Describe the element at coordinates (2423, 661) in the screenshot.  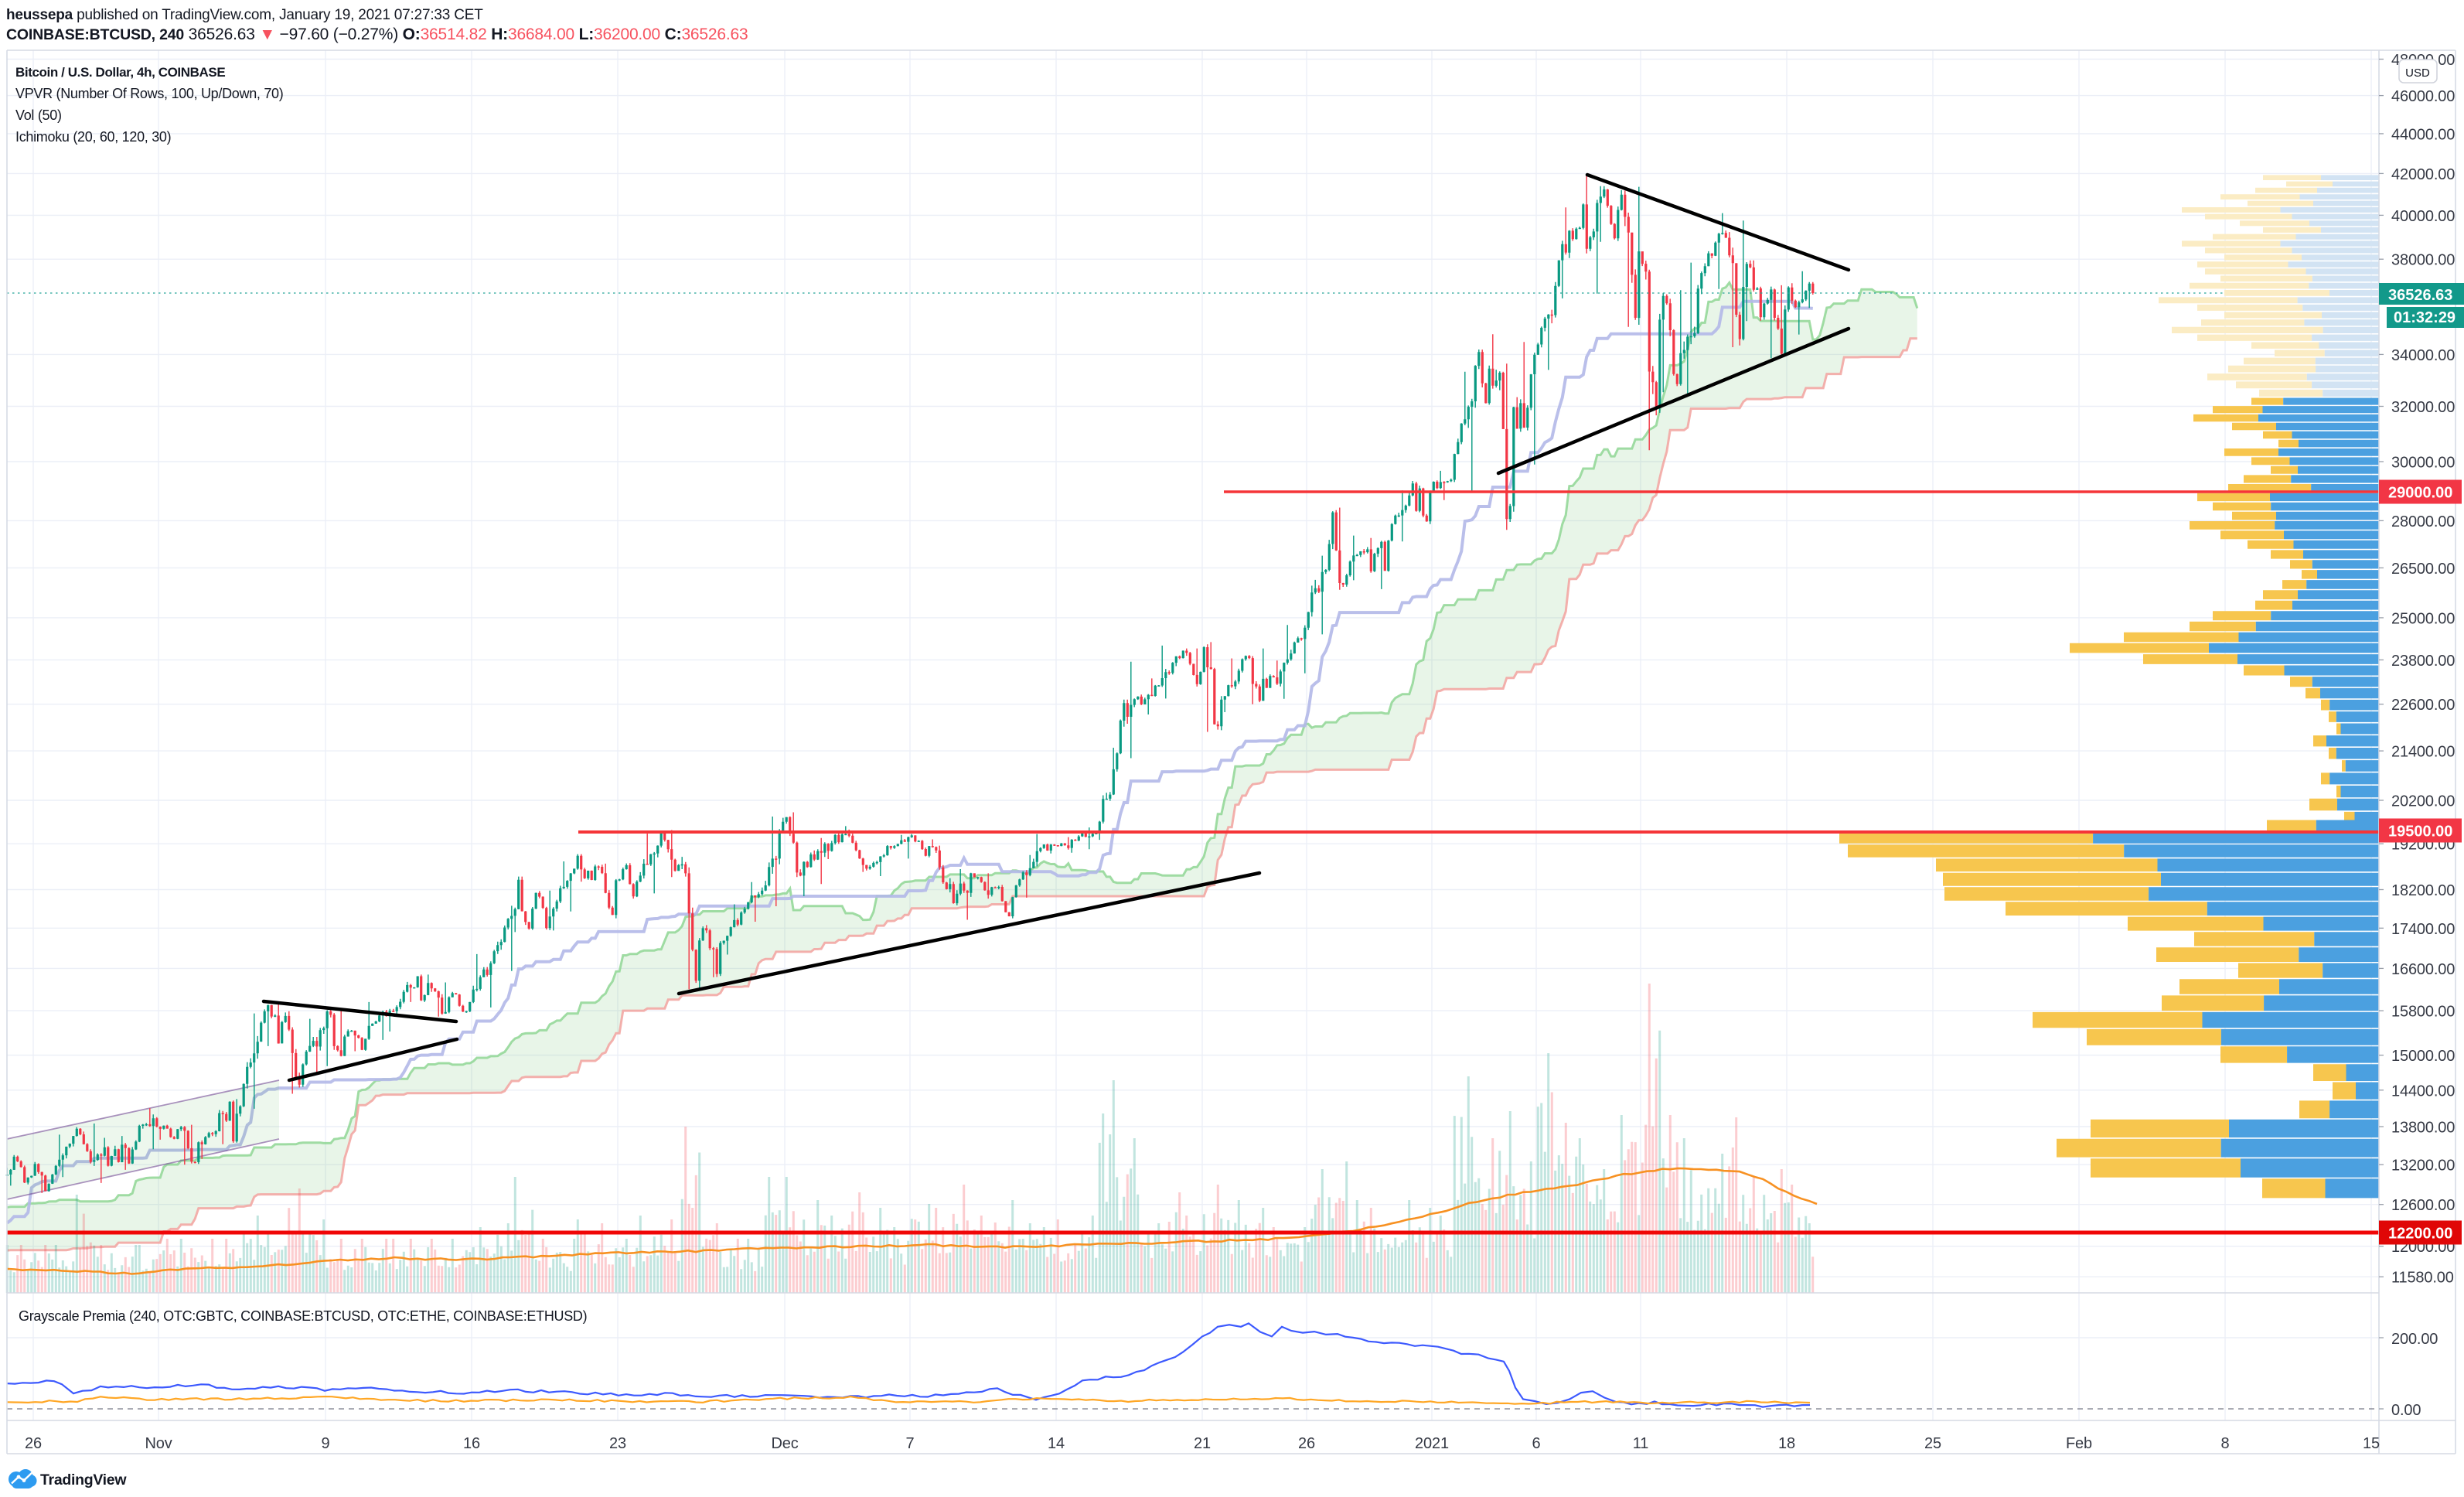
I see `svg-text: 23800.00` at that location.